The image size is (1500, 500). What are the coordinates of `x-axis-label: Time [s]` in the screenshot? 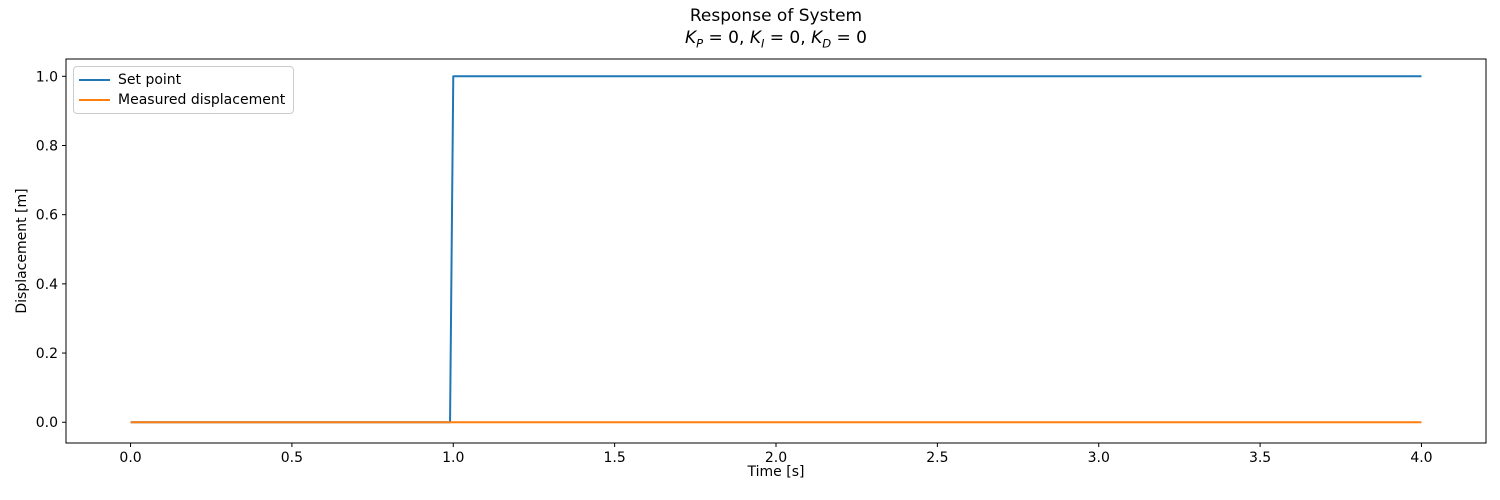 It's located at (776, 472).